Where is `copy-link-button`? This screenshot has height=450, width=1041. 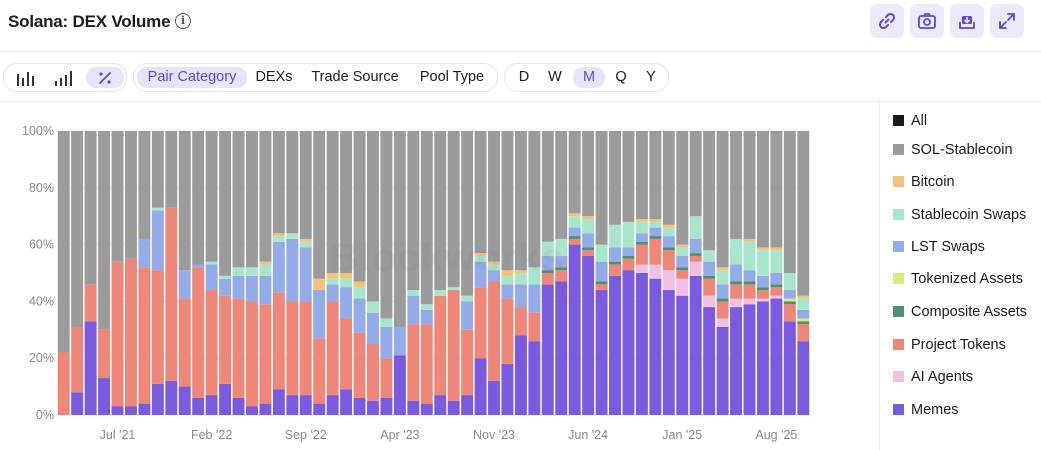 copy-link-button is located at coordinates (887, 21).